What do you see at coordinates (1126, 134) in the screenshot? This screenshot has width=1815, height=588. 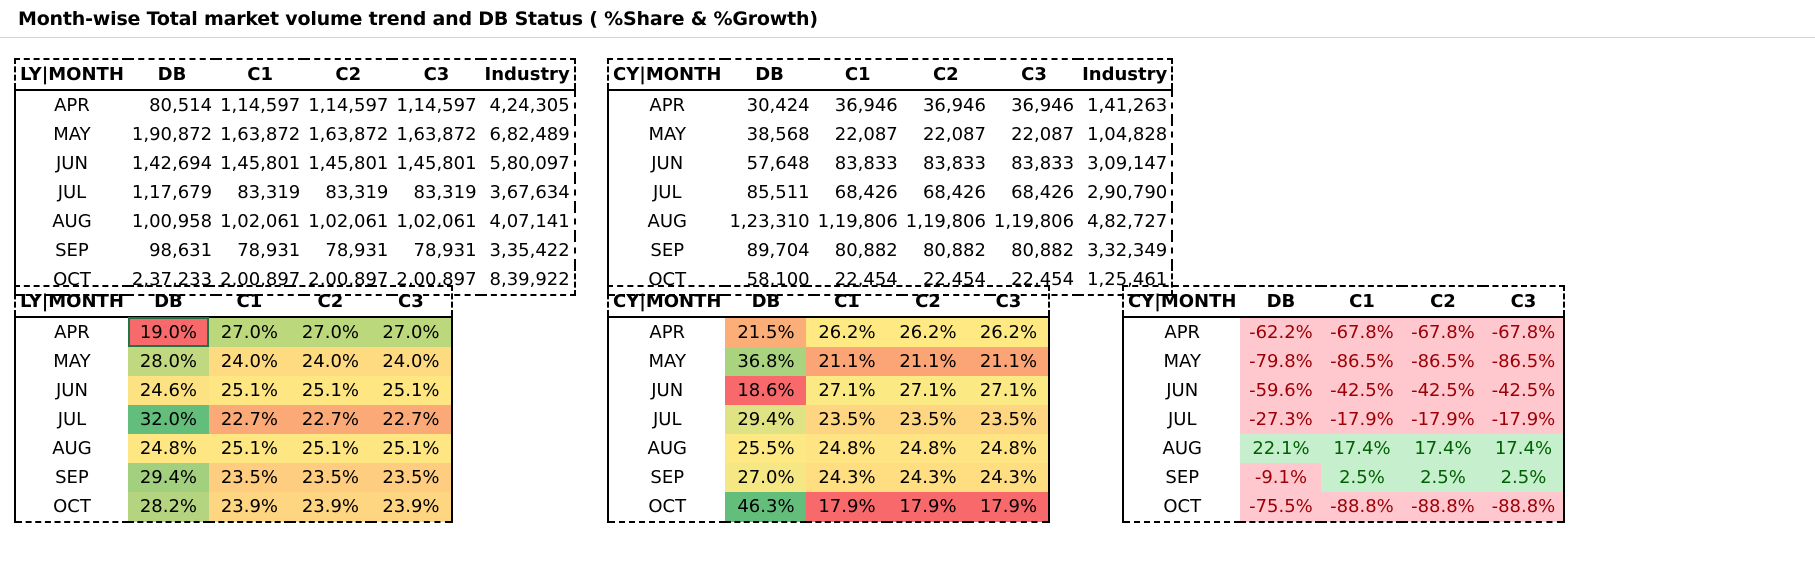 I see `value-cell: 1,04,828` at bounding box center [1126, 134].